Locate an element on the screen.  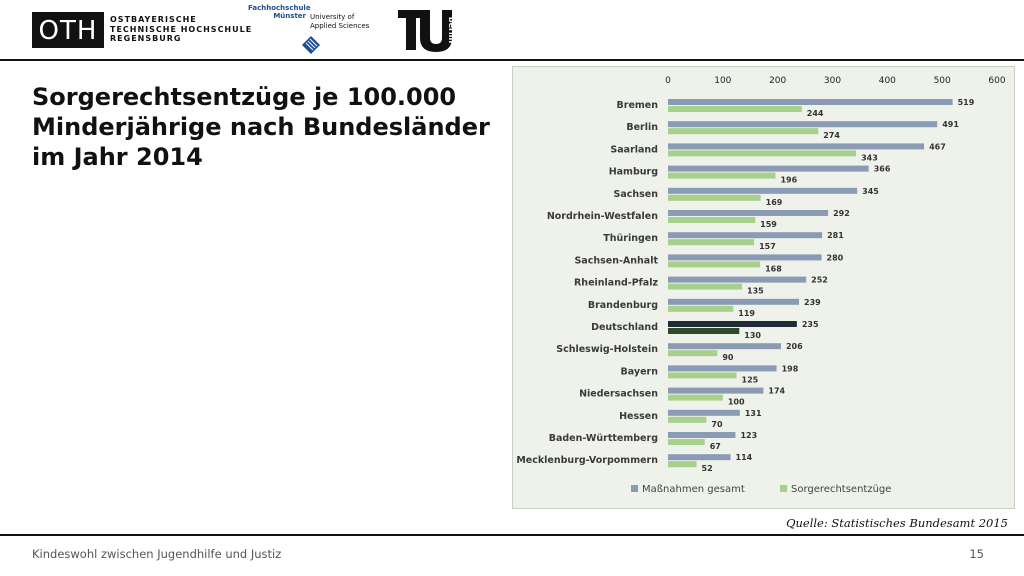
category-label: Hessen is located at coordinates (638, 416).